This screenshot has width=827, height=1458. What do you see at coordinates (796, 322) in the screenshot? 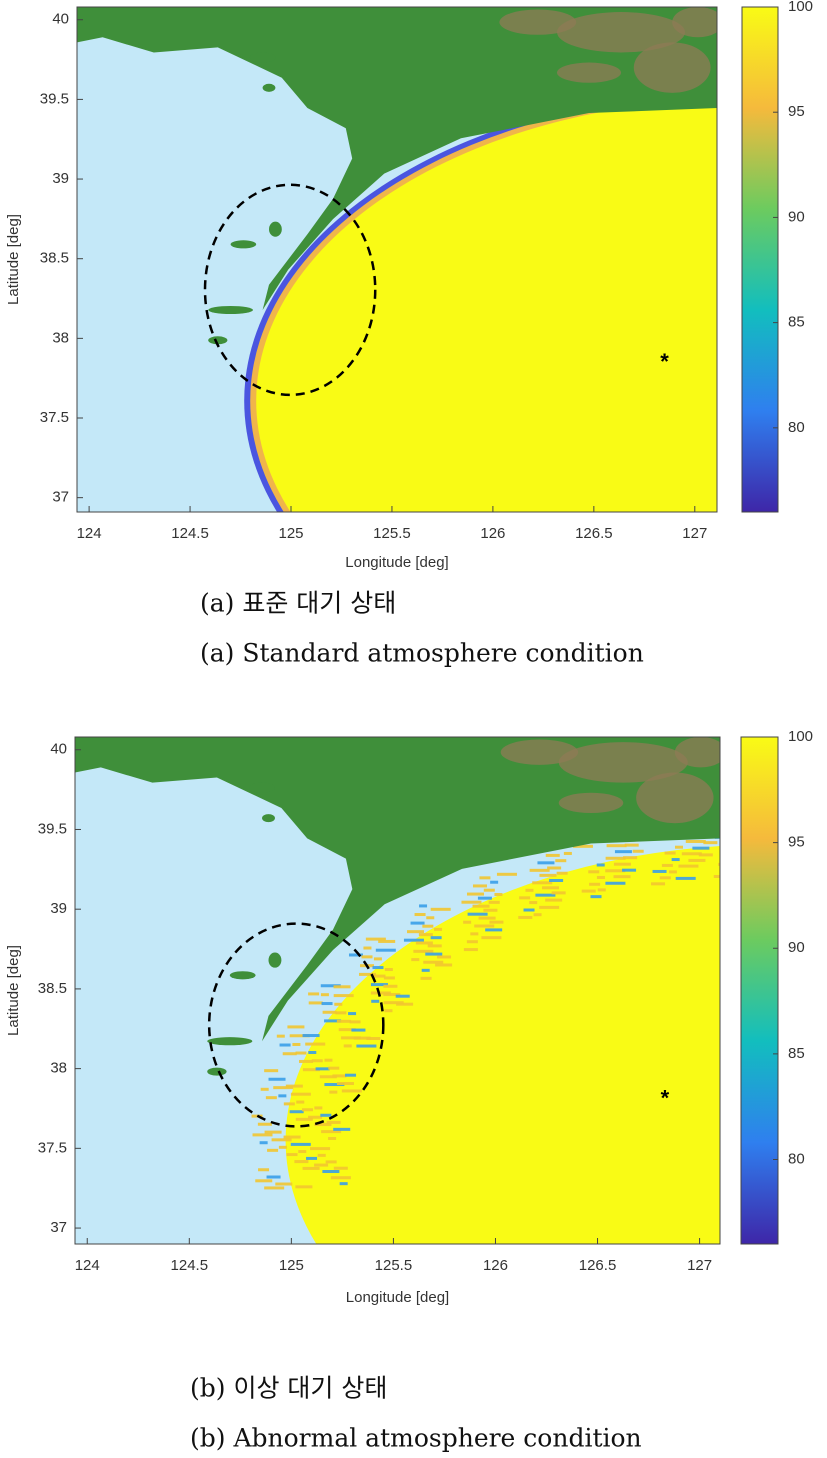
I see `colorbar-tick-label: 85` at bounding box center [796, 322].